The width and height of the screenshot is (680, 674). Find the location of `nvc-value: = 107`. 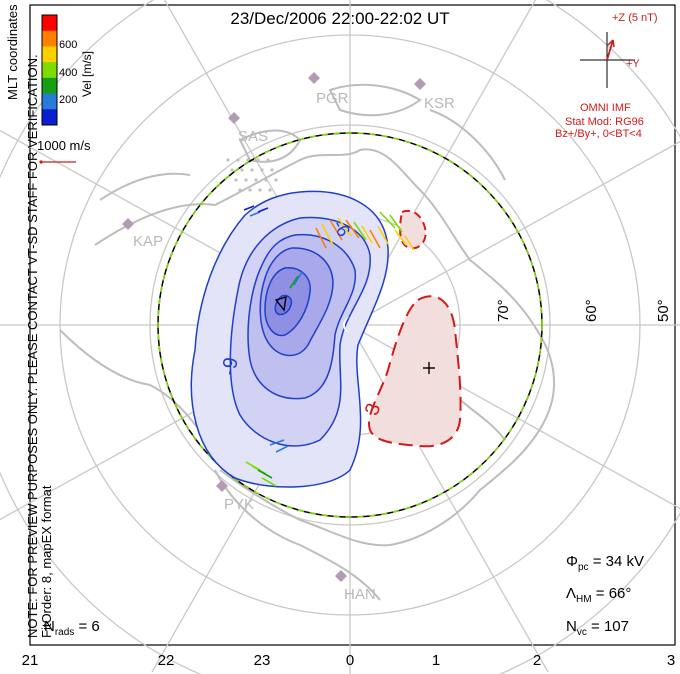

nvc-value: = 107 is located at coordinates (610, 626).